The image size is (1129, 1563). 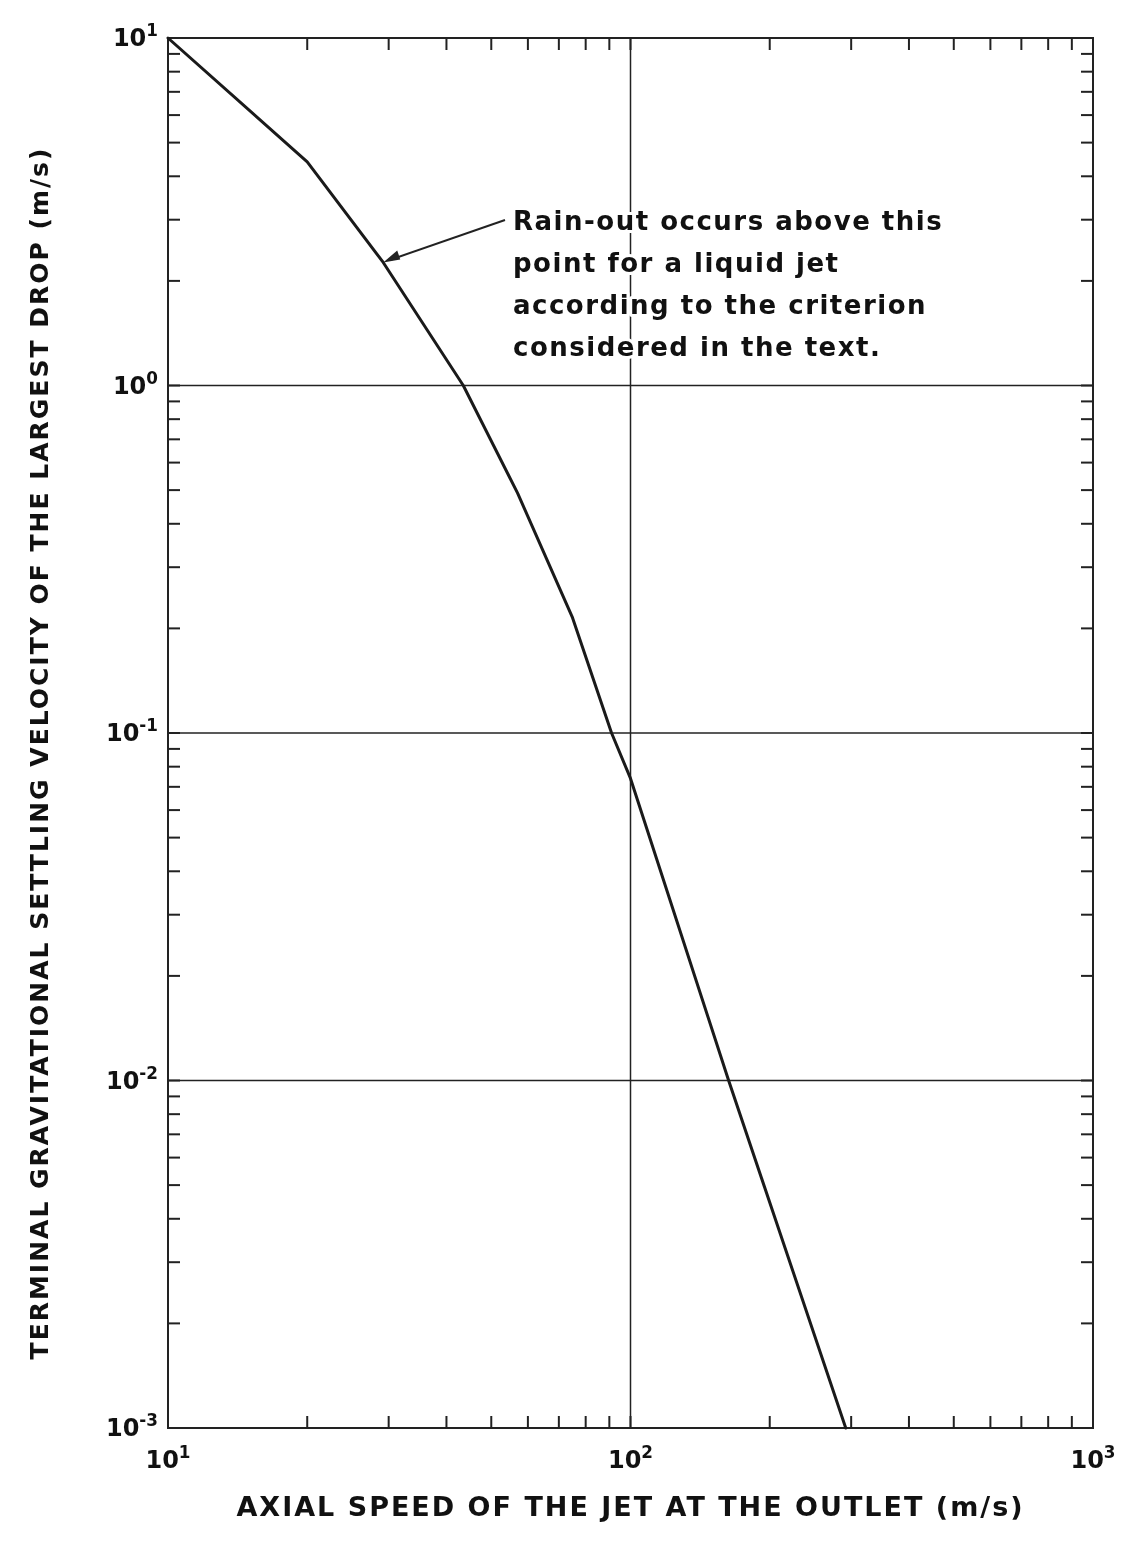 I want to click on y-tick-label: 10$^{0}$, so click(x=135, y=383).